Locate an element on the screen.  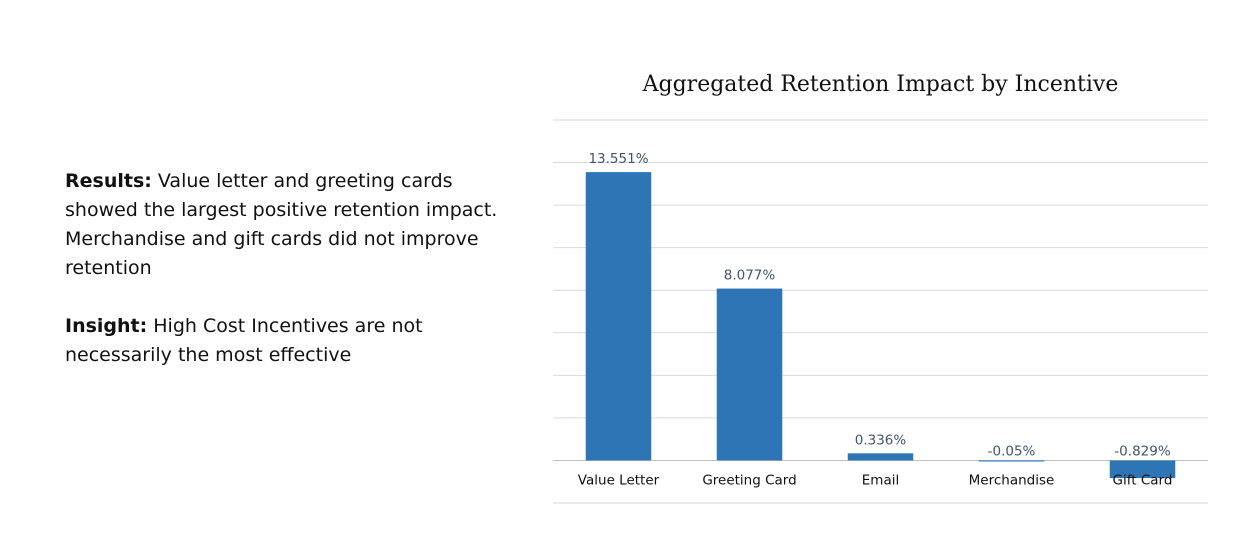
category-label: Gift Card is located at coordinates (1143, 480).